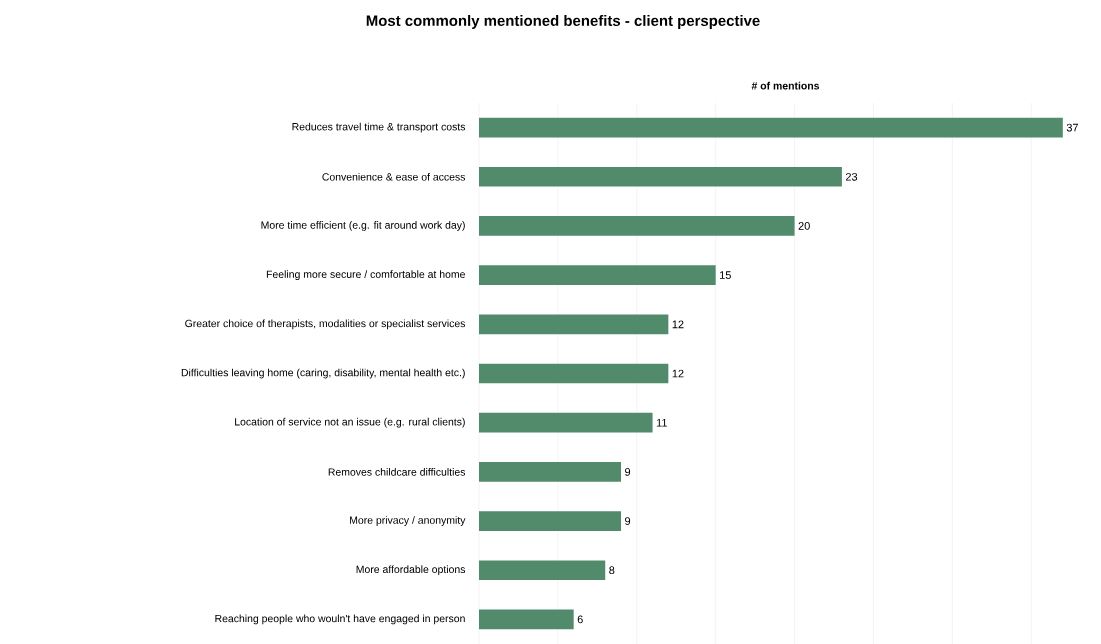 The image size is (1101, 644). What do you see at coordinates (563, 22) in the screenshot?
I see `chart-title: Most commonly mentioned benefits - client perspective` at bounding box center [563, 22].